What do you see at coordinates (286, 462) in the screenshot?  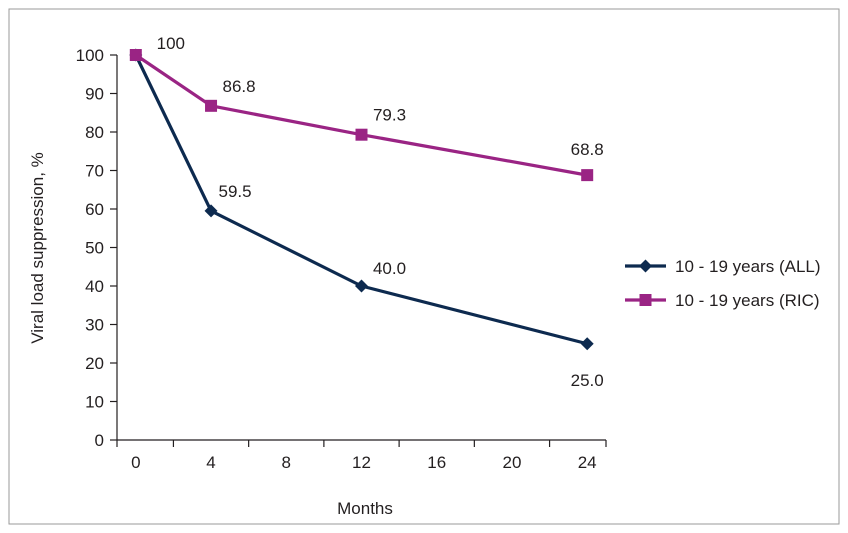 I see `x-tick-label: 8` at bounding box center [286, 462].